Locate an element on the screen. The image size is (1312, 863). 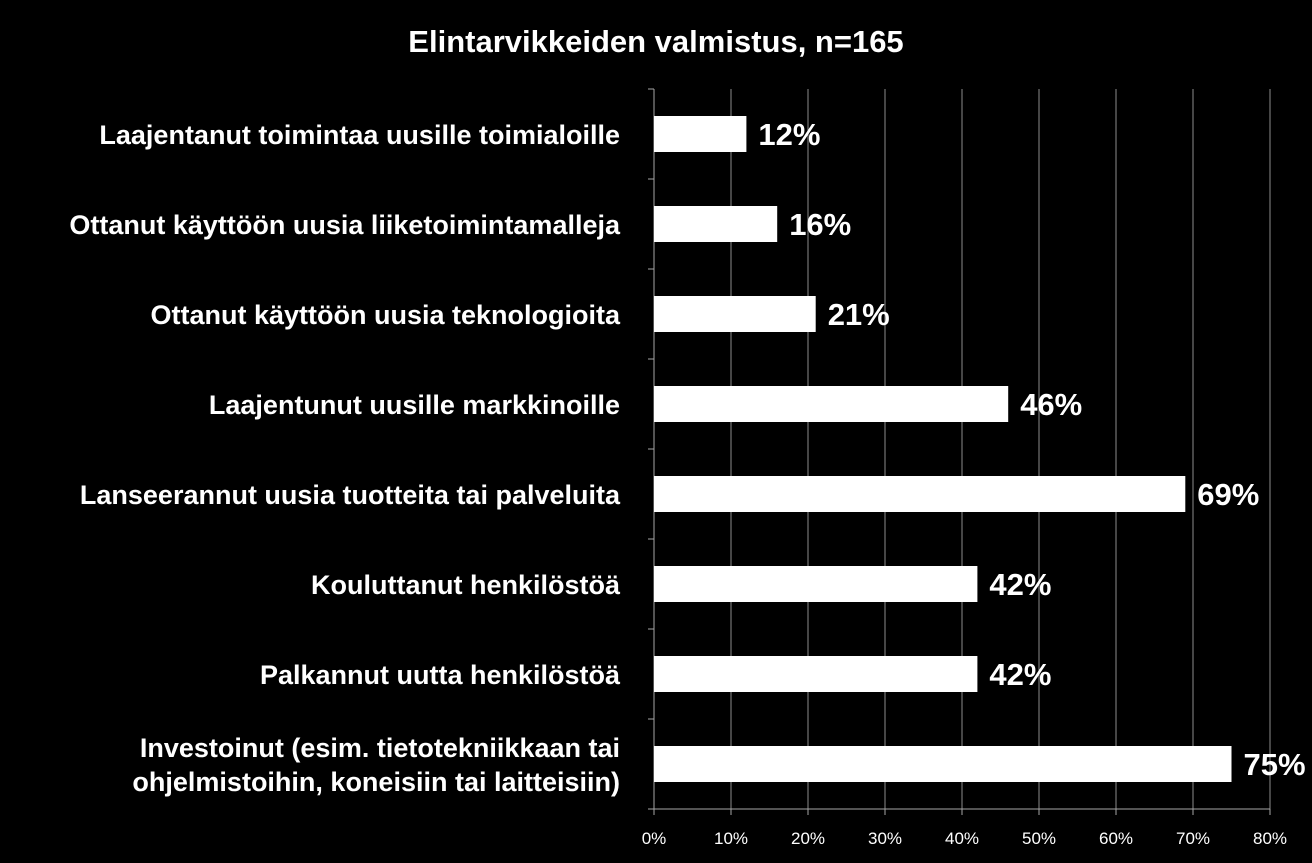
category-label: Ottanut käyttöön uusia teknologioita is located at coordinates (385, 315).